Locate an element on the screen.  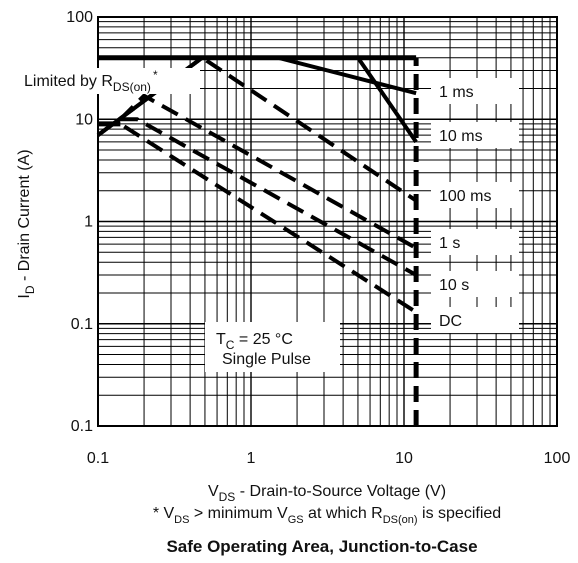
conditions-box is located at coordinates (272, 347).